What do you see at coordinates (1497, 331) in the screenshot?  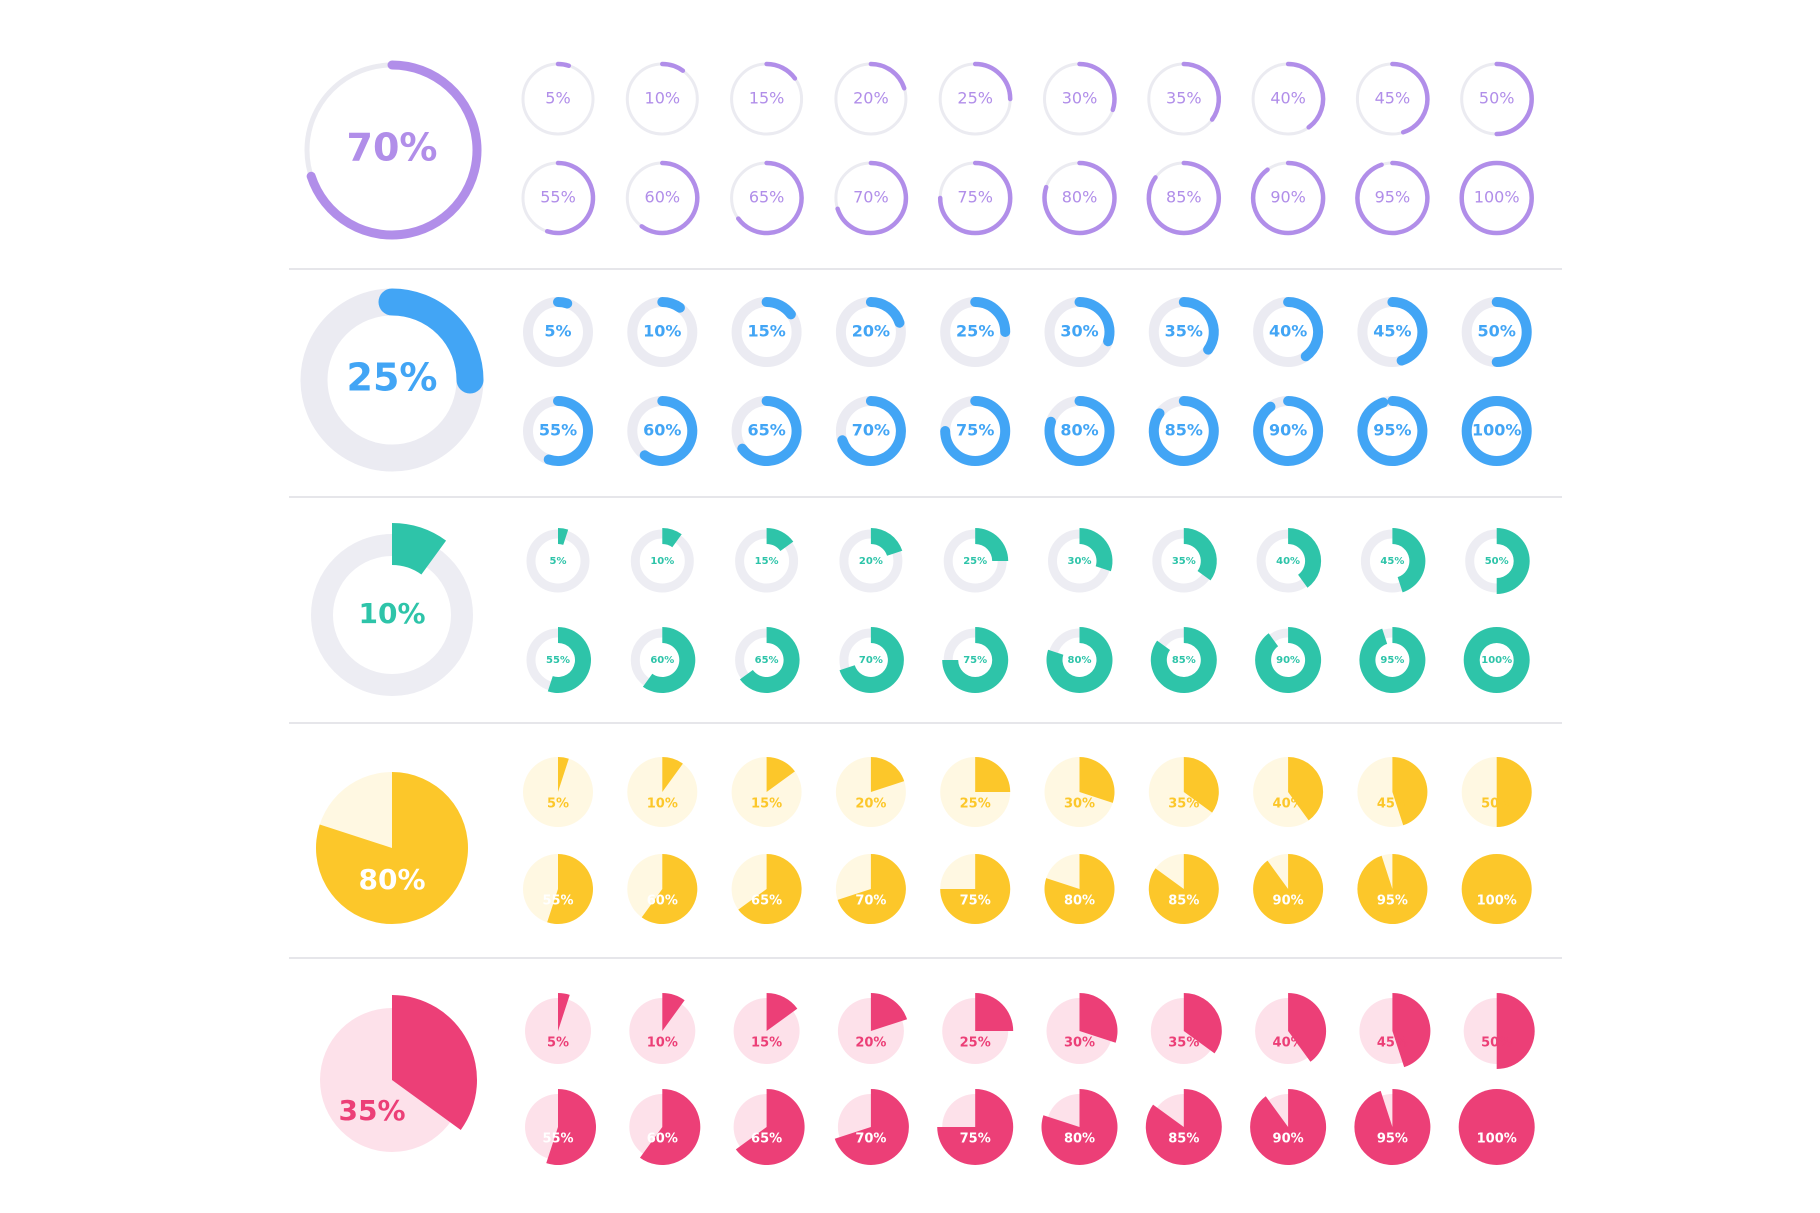 I see `value-label: 50%` at bounding box center [1497, 331].